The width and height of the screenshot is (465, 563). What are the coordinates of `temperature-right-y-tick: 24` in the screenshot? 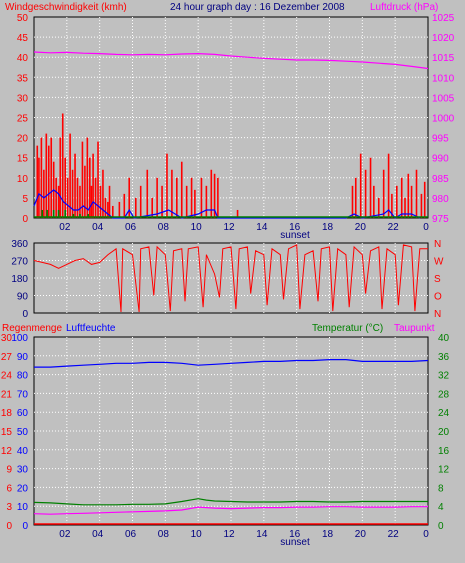 It's located at (444, 413).